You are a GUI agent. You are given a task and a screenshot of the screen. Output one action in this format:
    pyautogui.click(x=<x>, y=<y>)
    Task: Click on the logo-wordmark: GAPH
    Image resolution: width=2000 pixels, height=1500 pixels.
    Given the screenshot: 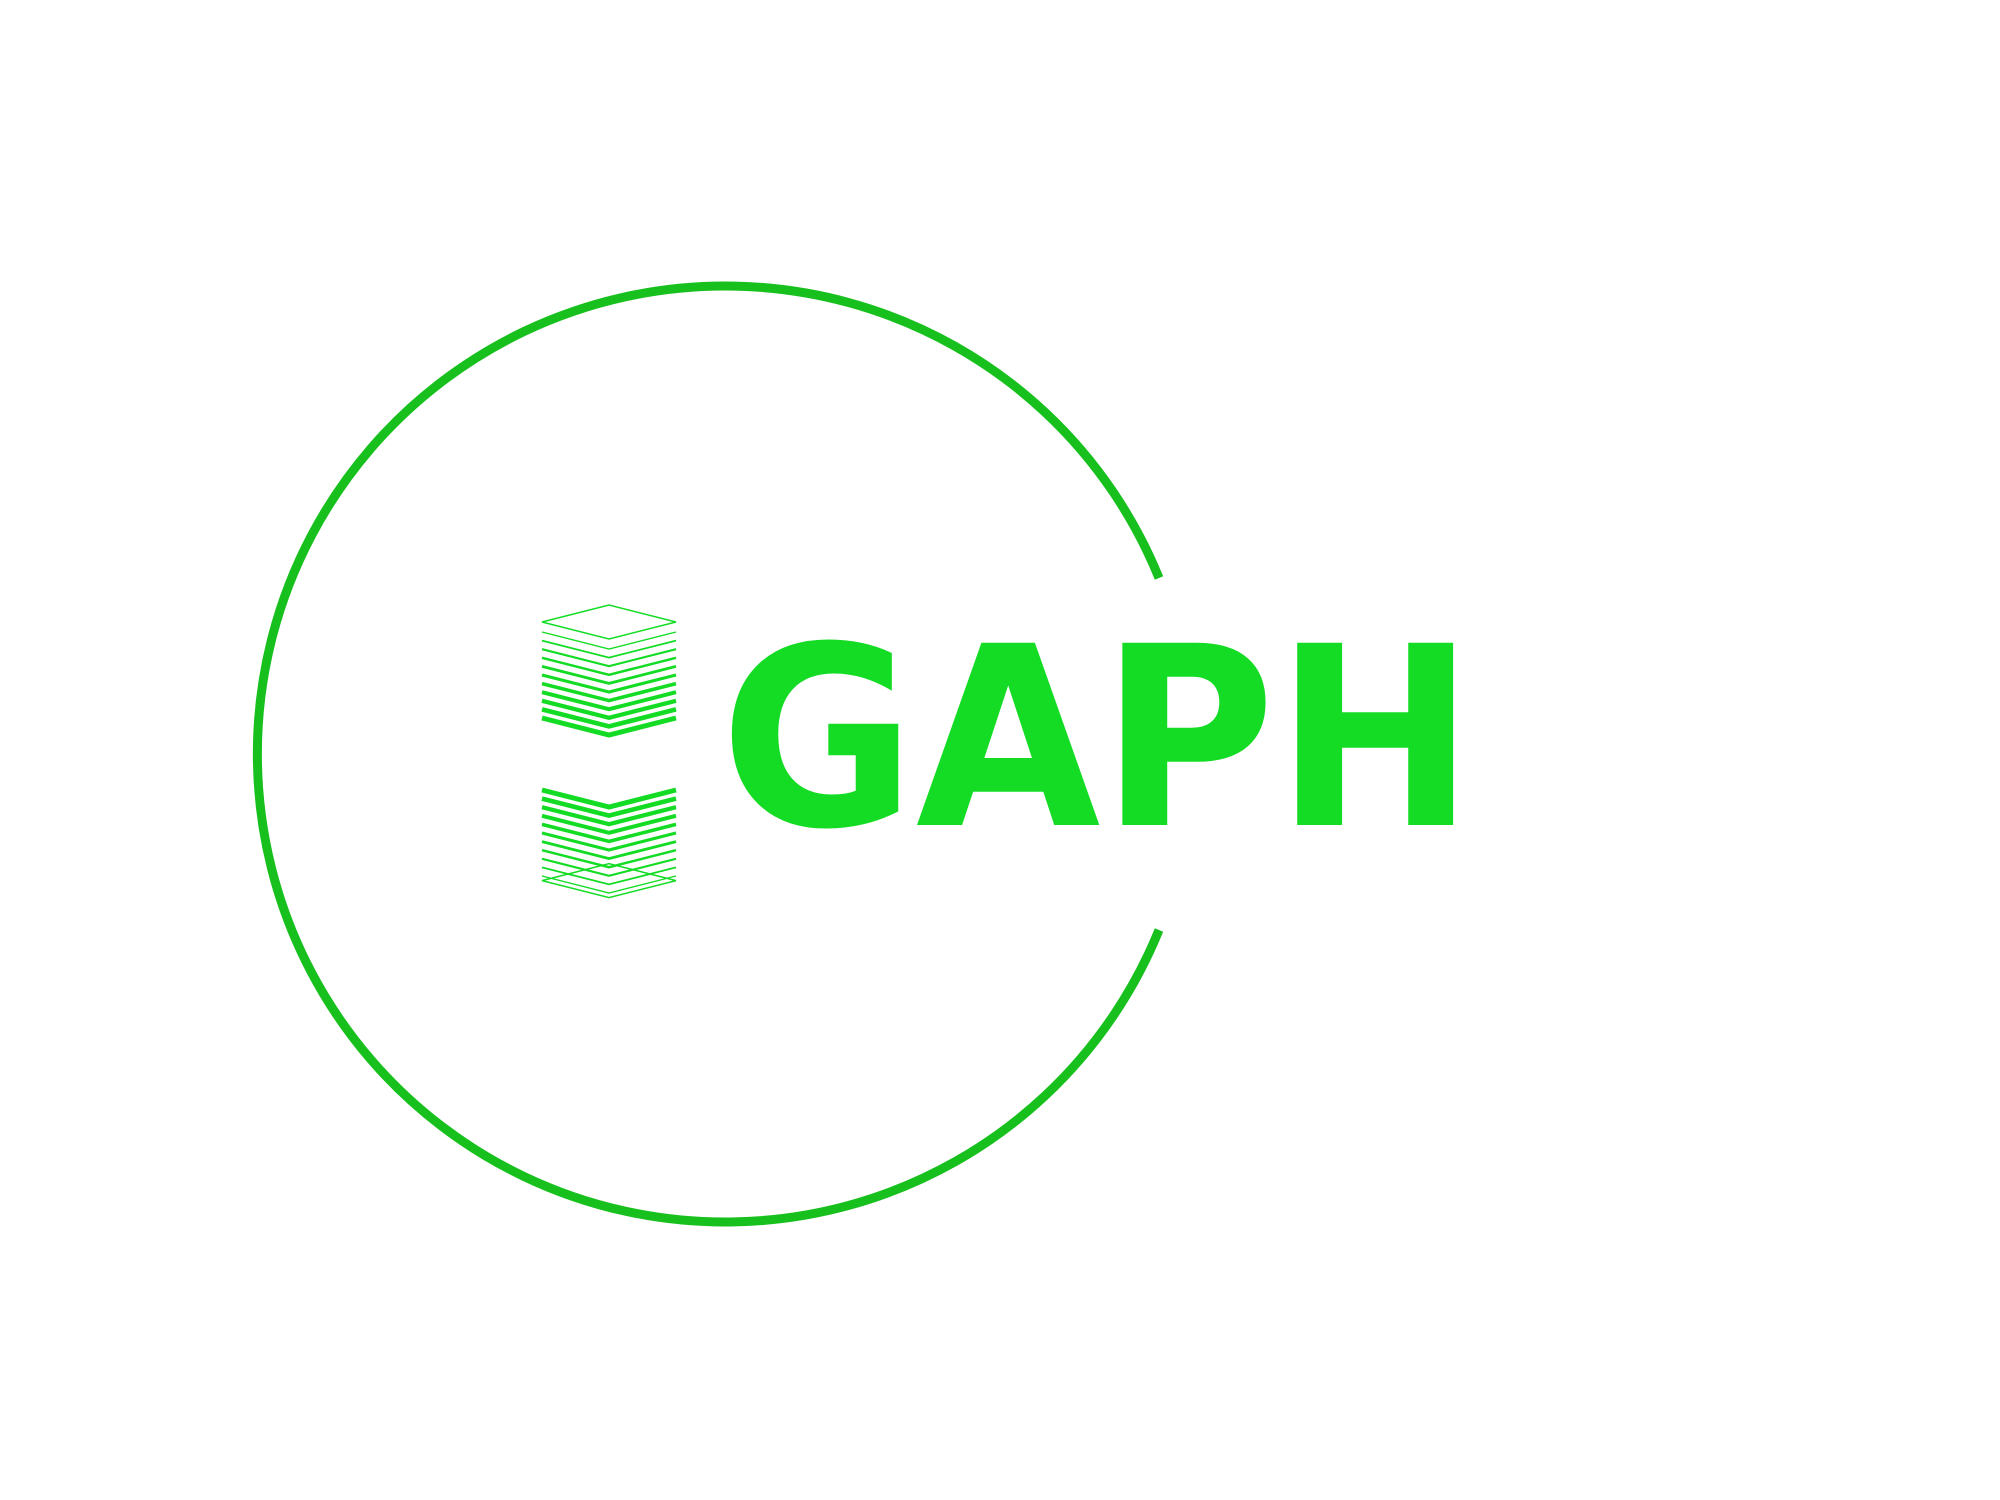 What is the action you would take?
    pyautogui.click(x=1097, y=738)
    